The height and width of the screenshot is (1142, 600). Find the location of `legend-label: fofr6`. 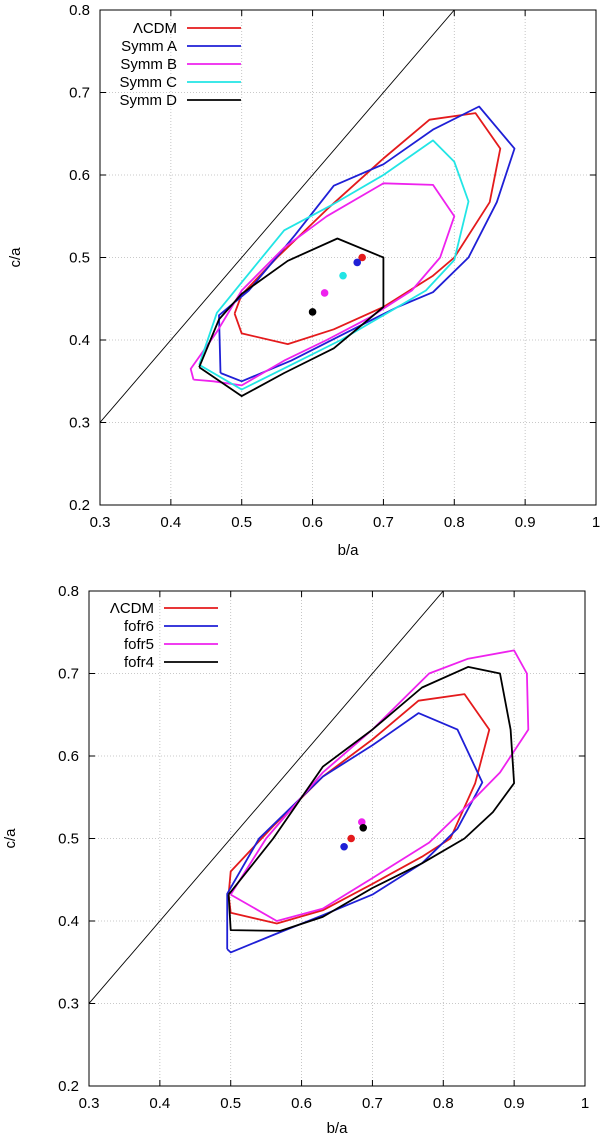

legend-label: fofr6 is located at coordinates (139, 626).